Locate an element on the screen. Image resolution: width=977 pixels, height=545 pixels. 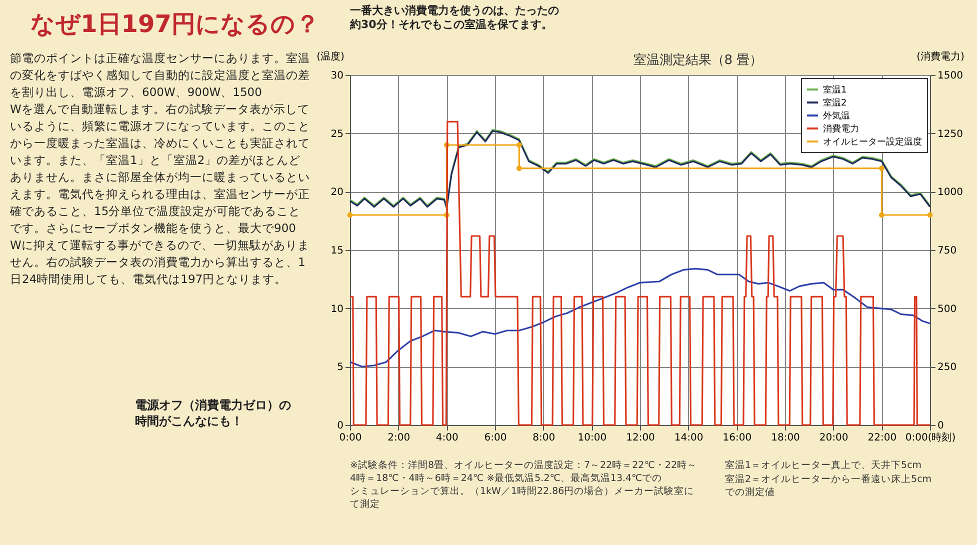
x-tick-label: 20:00 is located at coordinates (833, 438).